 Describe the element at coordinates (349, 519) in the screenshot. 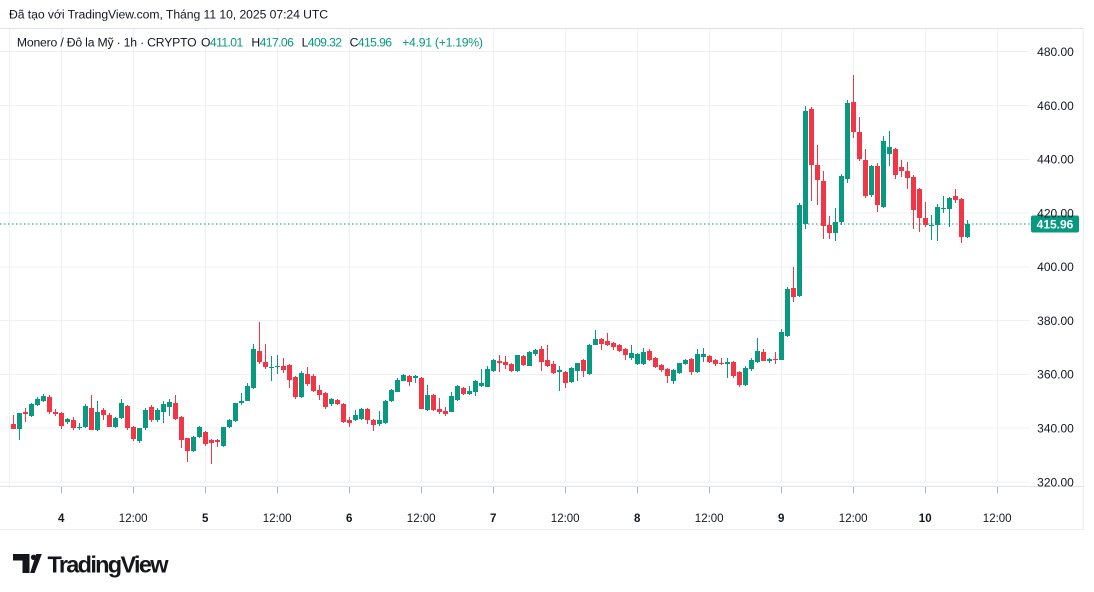

I see `svg-text: 6` at that location.